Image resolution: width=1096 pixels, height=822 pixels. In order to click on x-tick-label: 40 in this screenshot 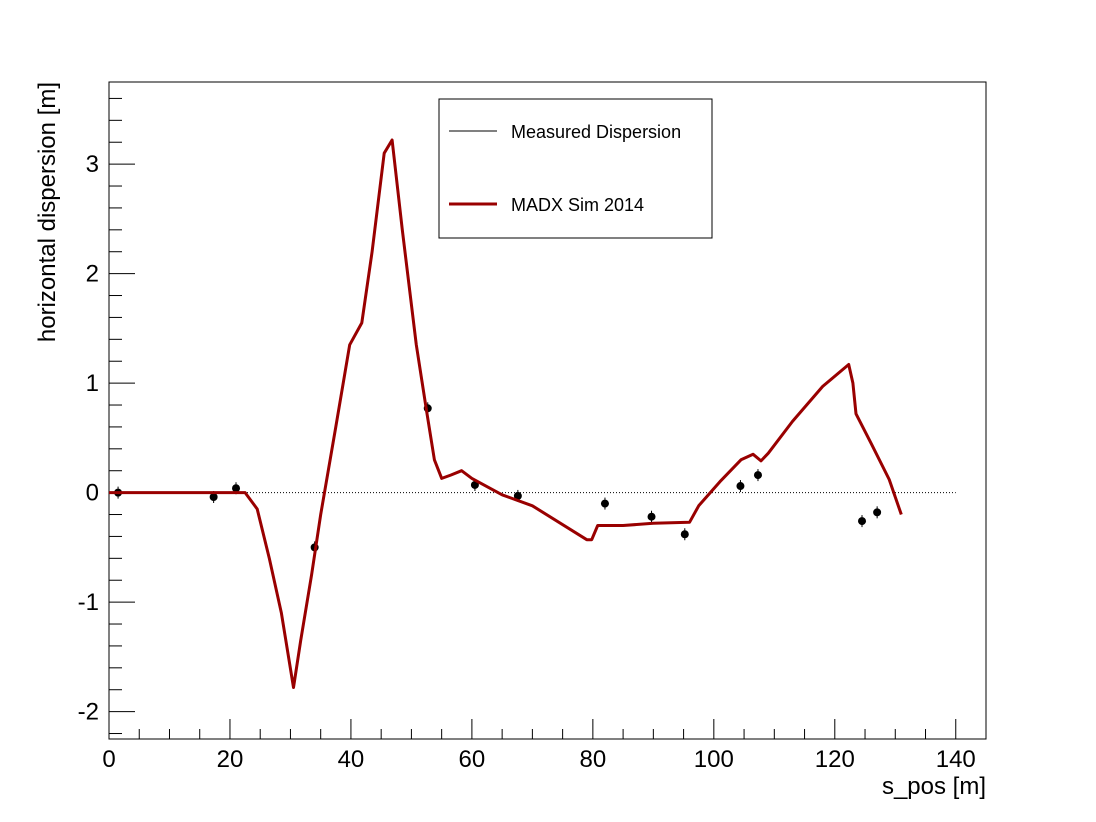, I will do `click(351, 759)`.